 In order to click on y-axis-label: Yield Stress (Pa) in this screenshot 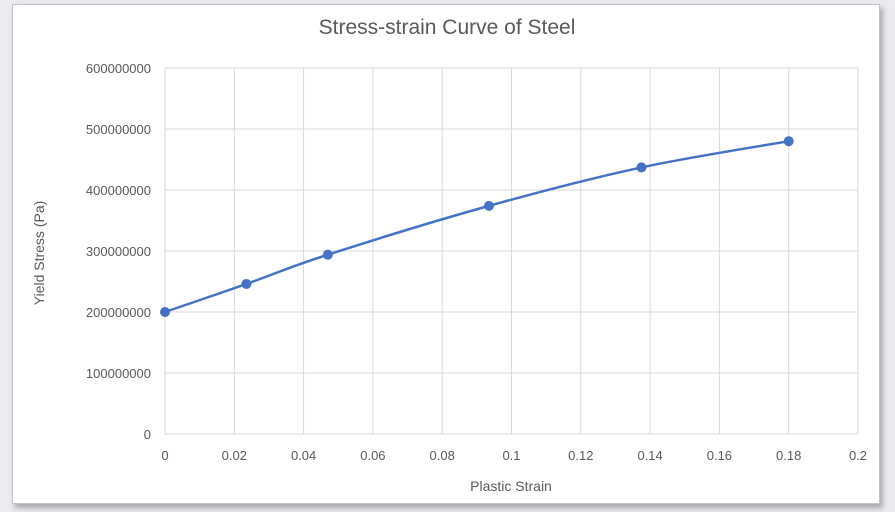, I will do `click(39, 253)`.